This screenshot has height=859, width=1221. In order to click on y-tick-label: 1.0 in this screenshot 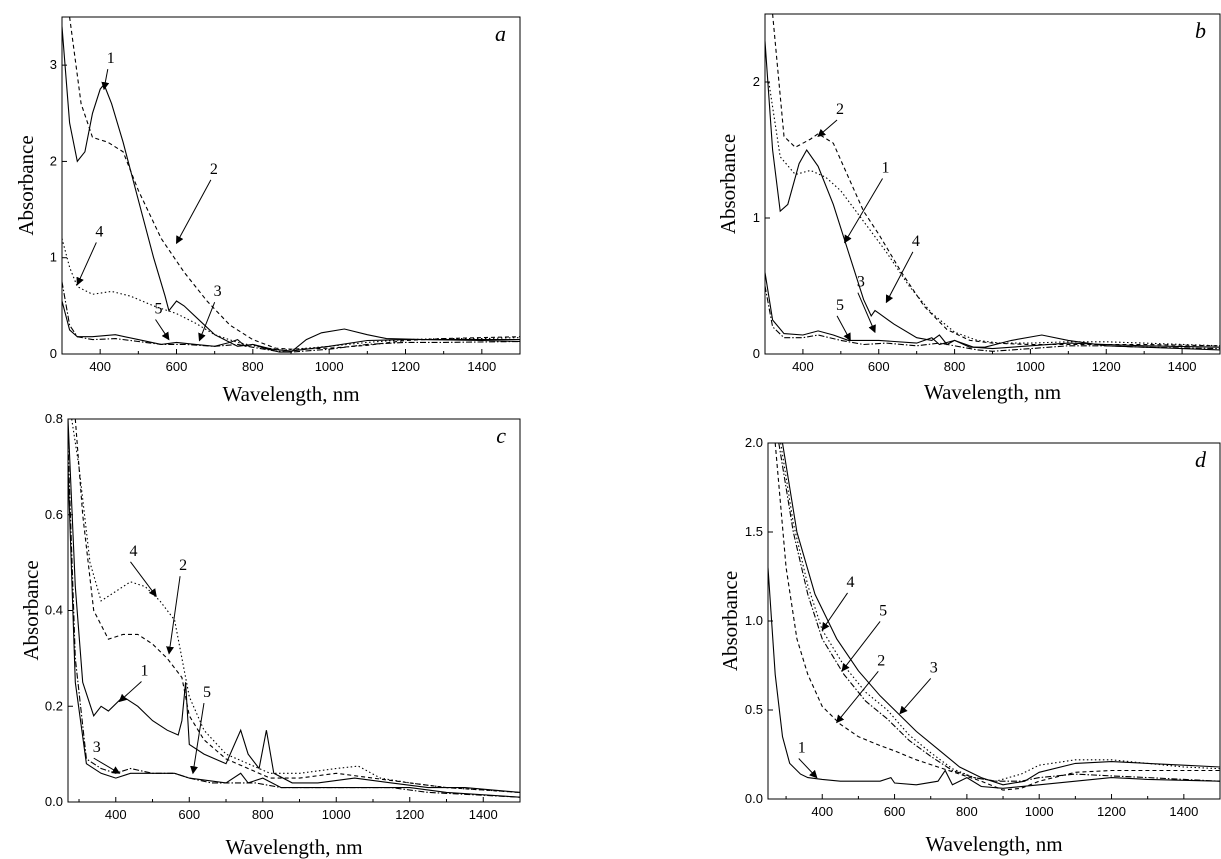, I will do `click(754, 620)`.